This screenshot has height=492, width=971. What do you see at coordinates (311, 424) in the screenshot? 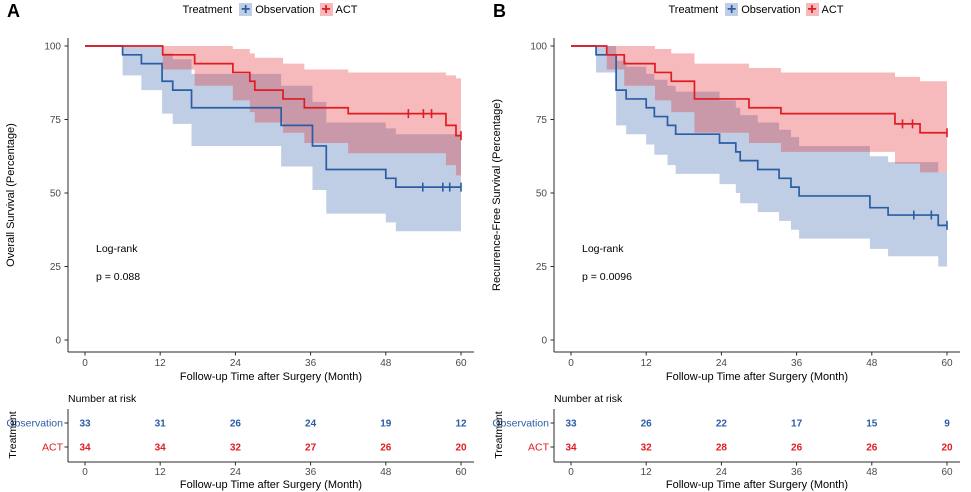
I see `risk-count: 24` at bounding box center [311, 424].